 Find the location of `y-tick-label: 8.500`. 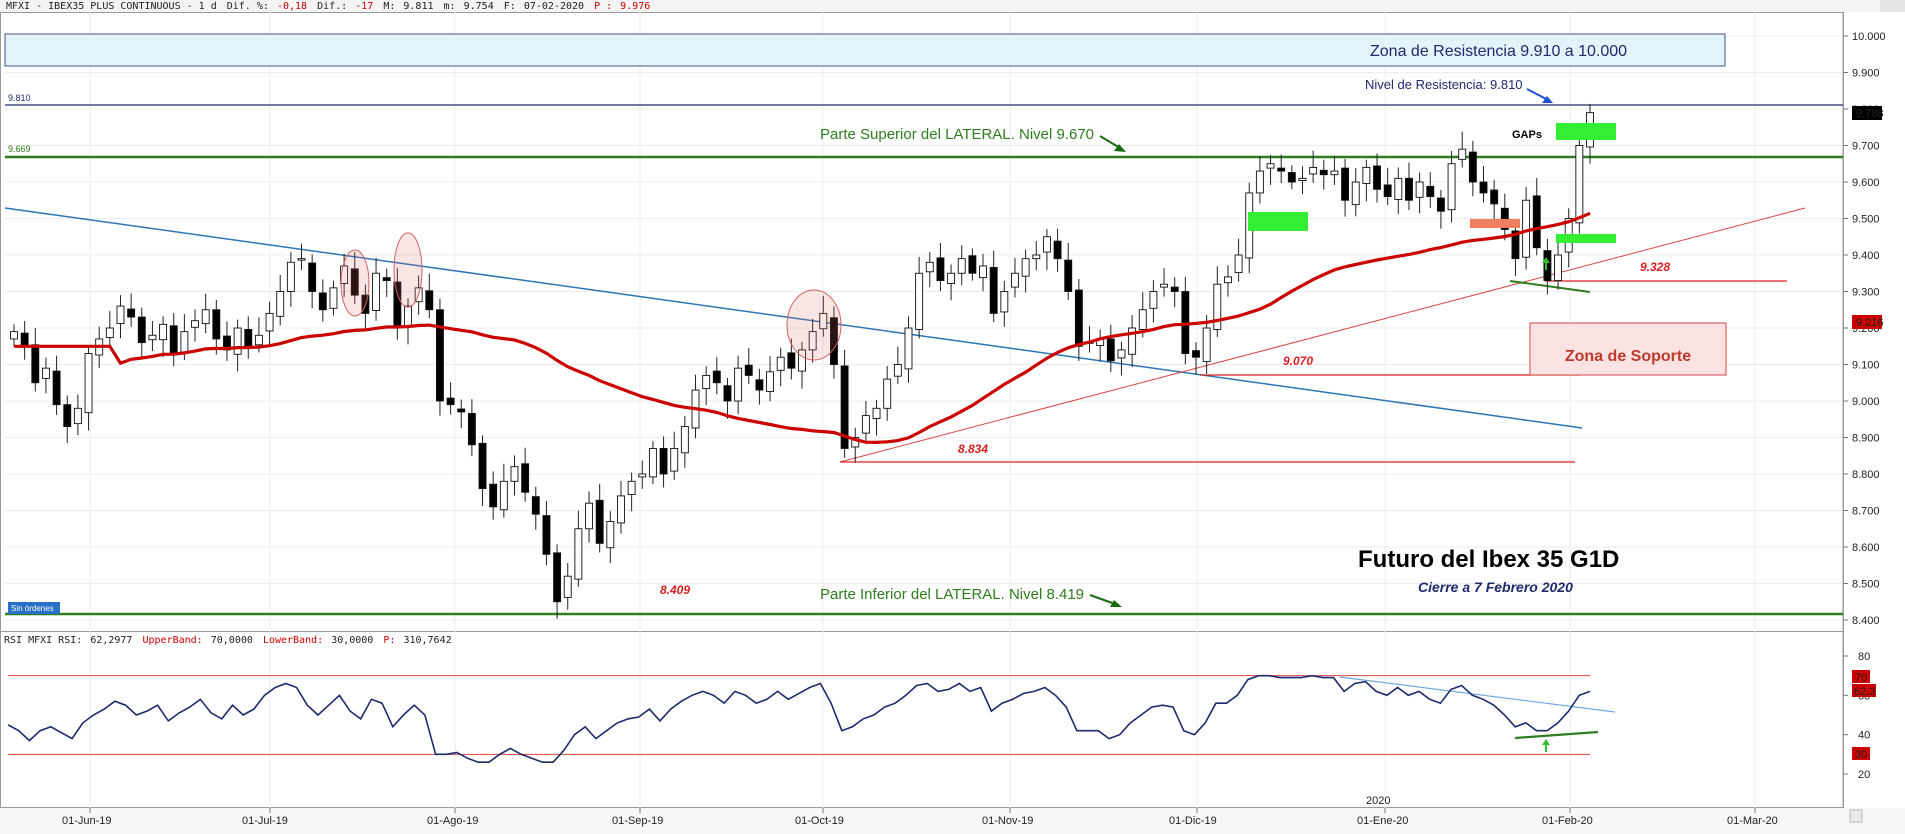

y-tick-label: 8.500 is located at coordinates (1866, 585).